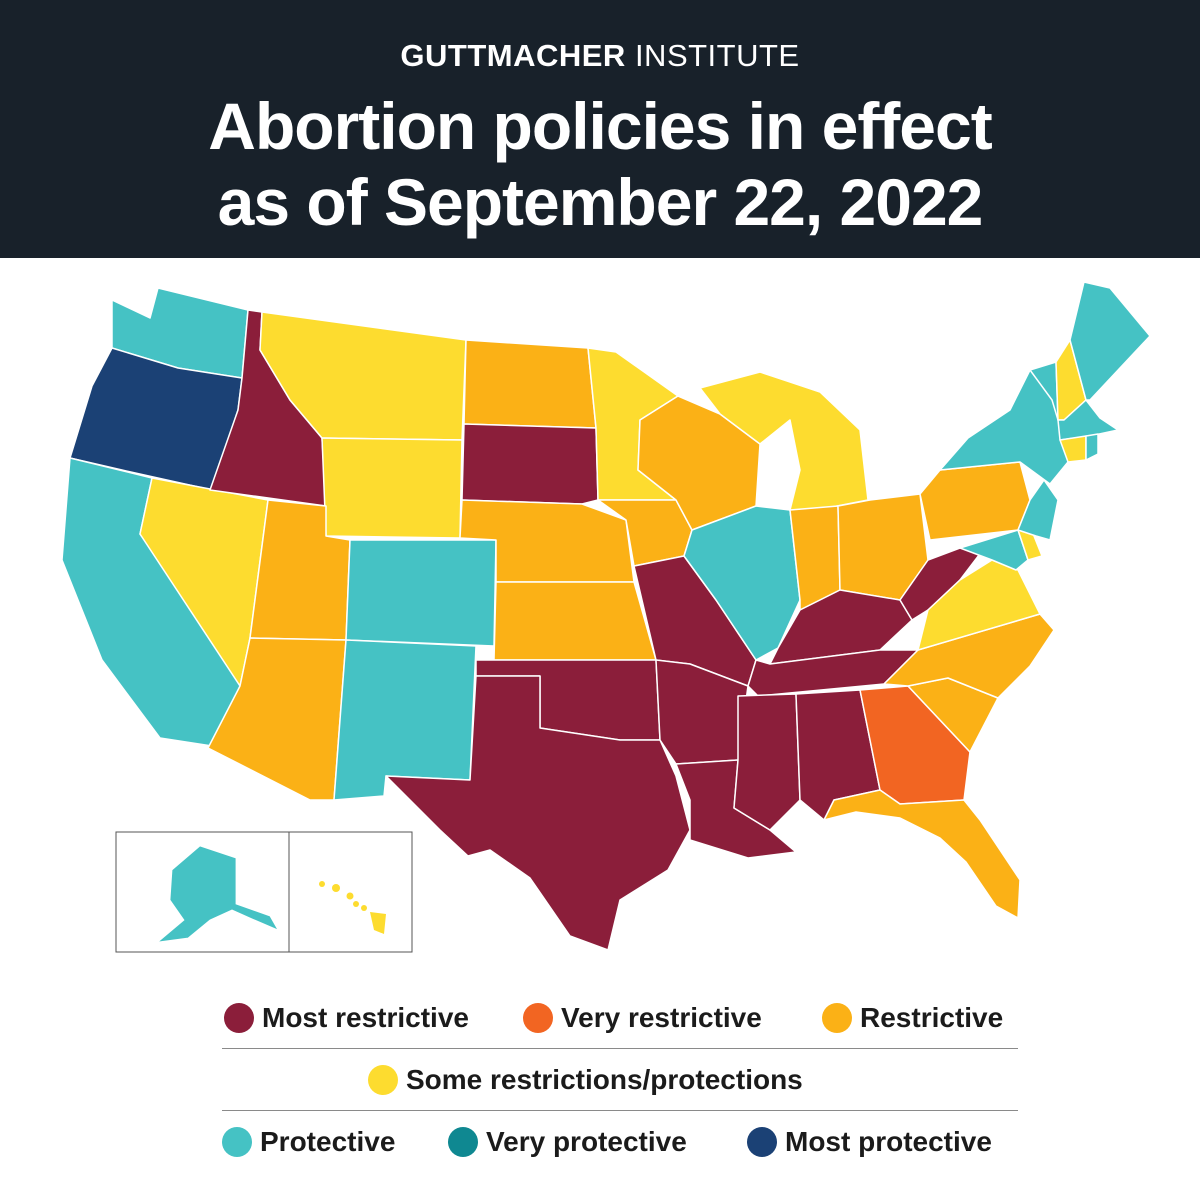 The image size is (1200, 1200). Describe the element at coordinates (383, 1080) in the screenshot. I see `legend-dot-some` at that location.